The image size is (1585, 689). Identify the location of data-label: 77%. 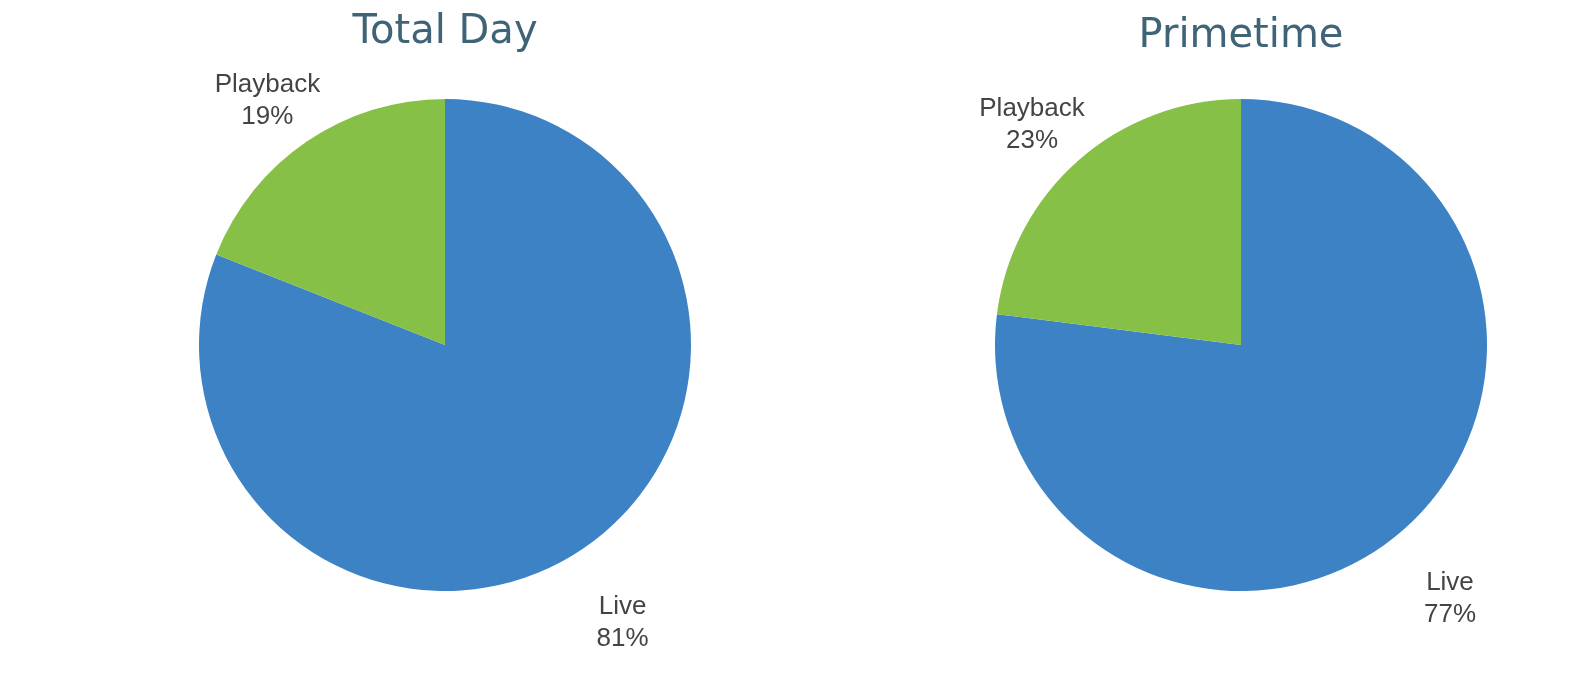
(1449, 613).